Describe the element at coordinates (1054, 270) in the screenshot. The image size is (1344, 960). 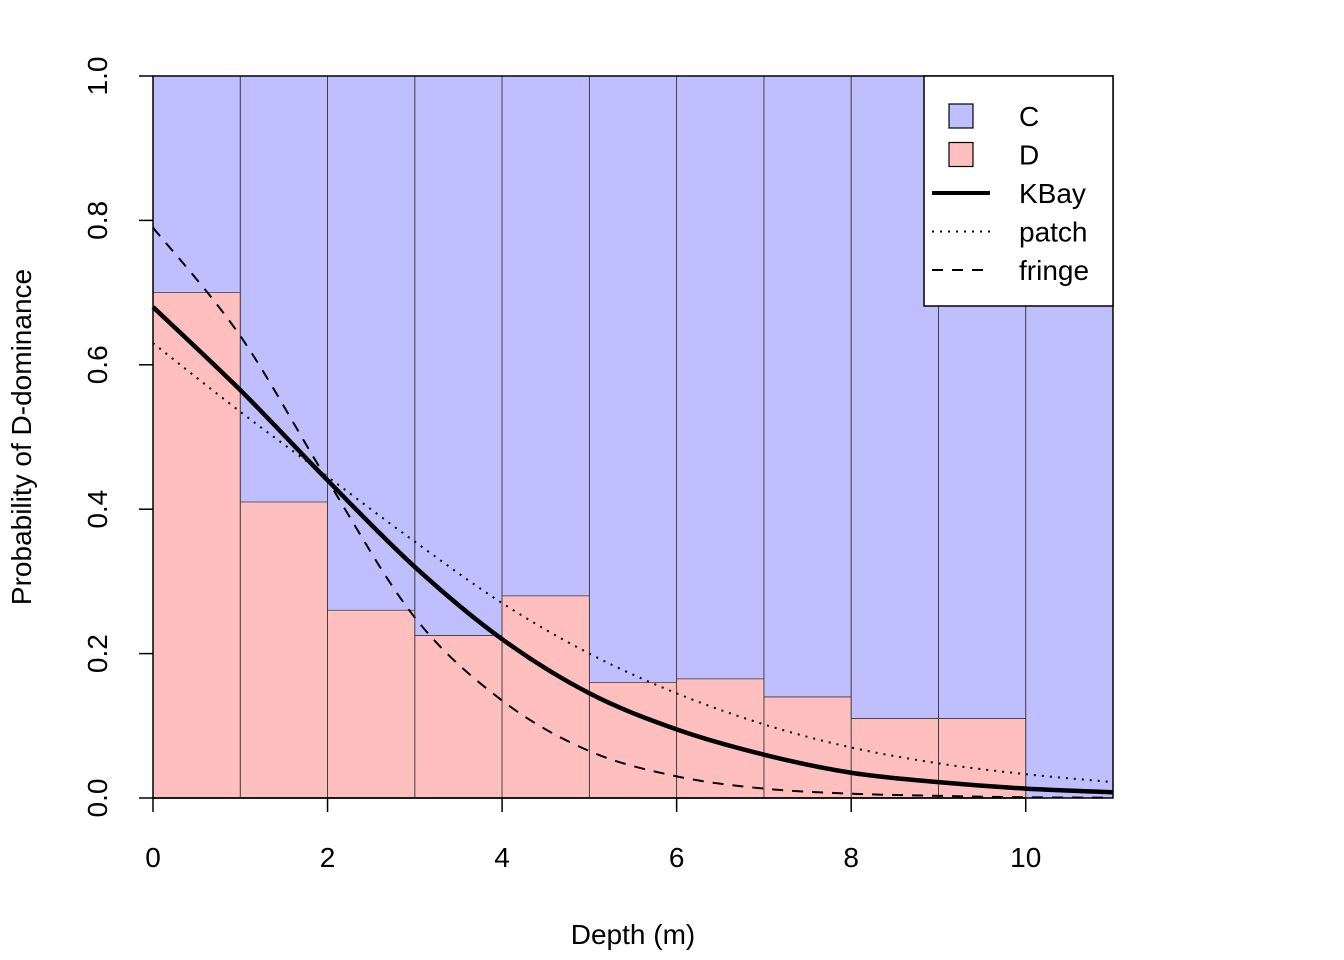
I see `legend-fringe-label: fringe` at that location.